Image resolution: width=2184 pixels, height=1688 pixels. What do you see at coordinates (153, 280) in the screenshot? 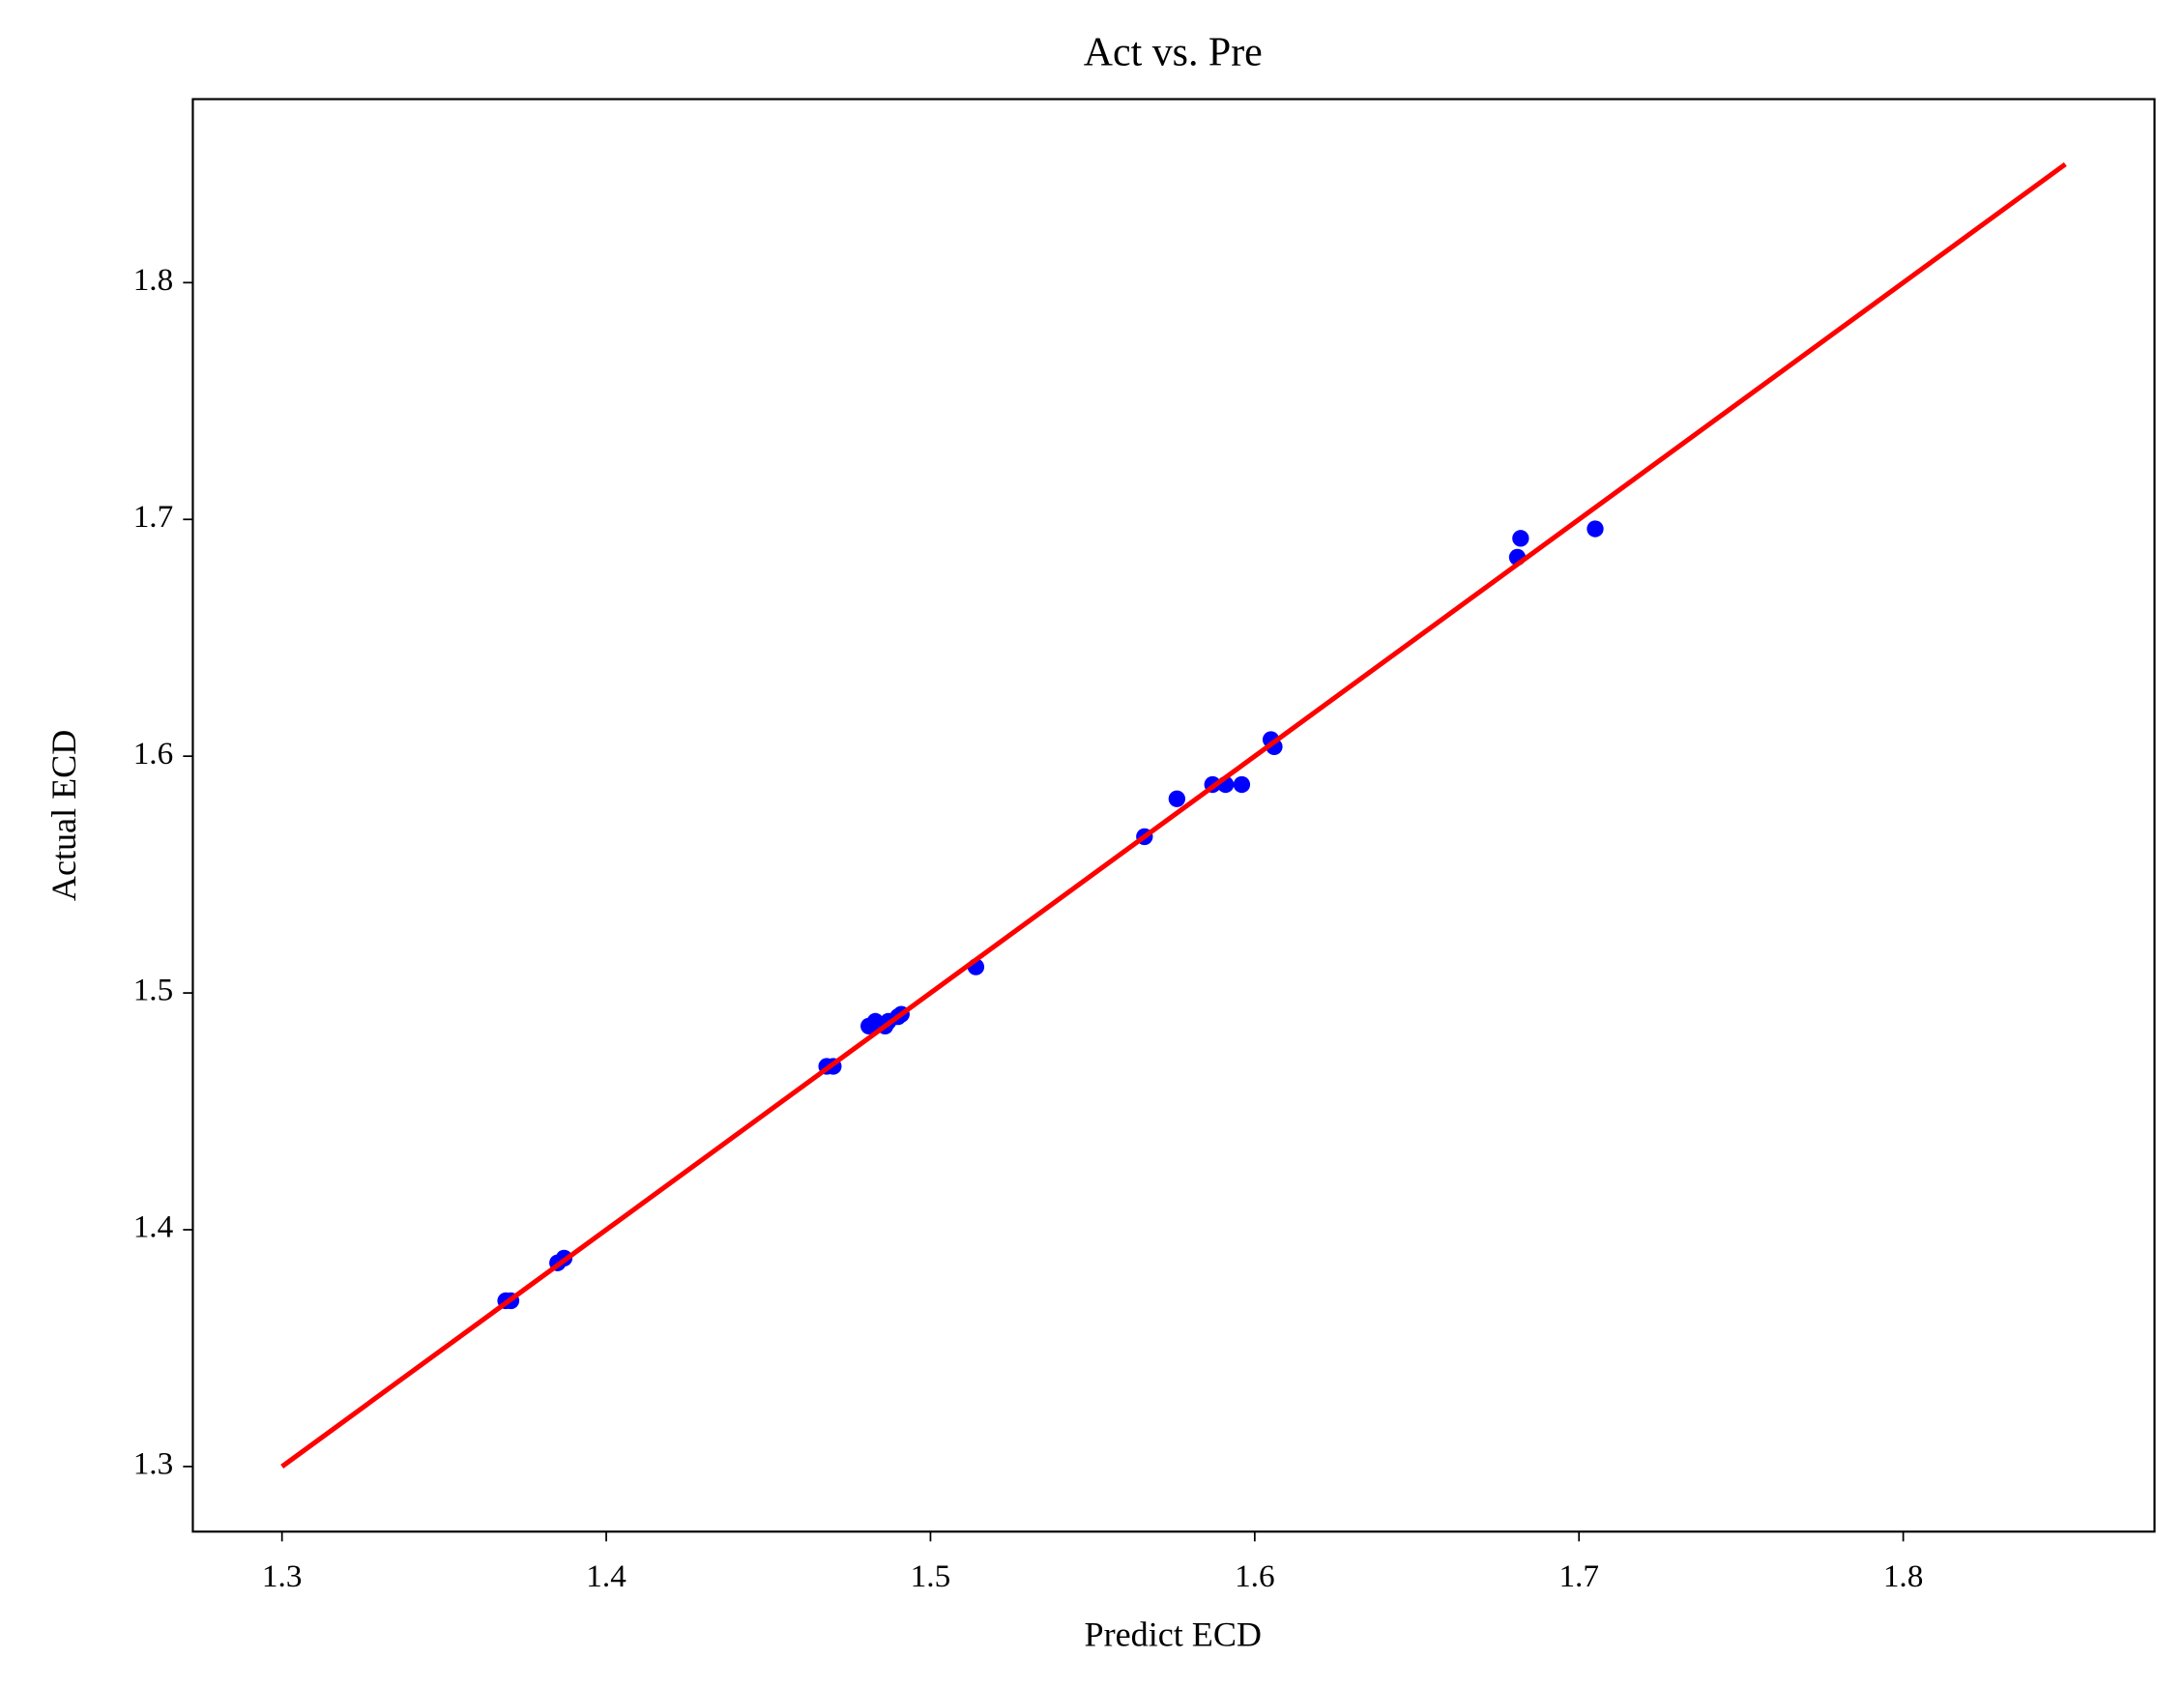
I see `y-tick-label: 1.8` at bounding box center [153, 280].